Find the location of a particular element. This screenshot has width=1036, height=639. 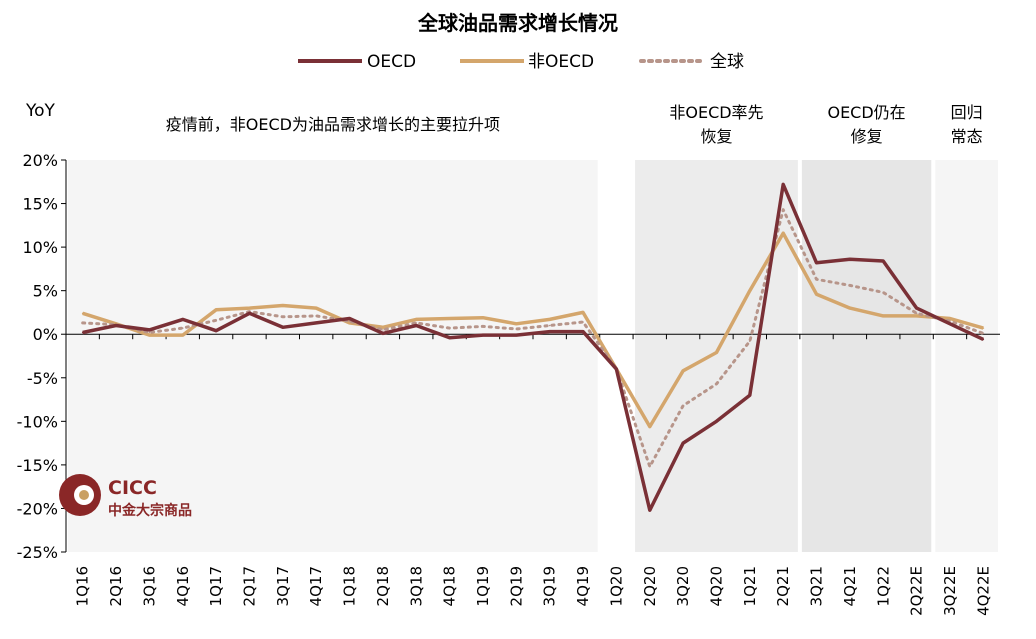

phase-note-1: 非OECD率先恢复 is located at coordinates (716, 124).